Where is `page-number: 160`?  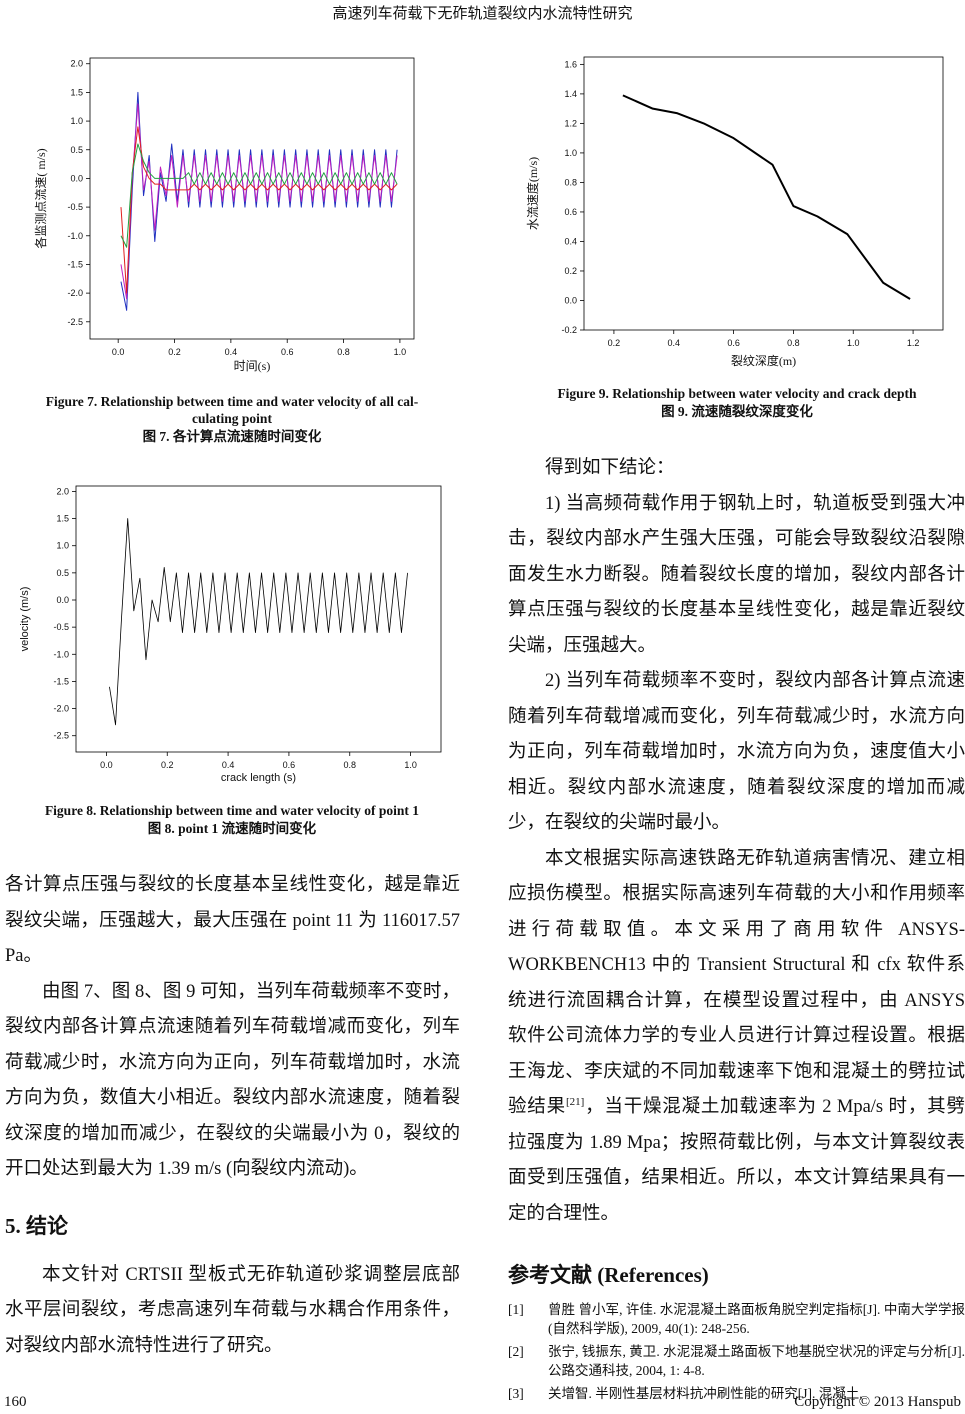
page-number: 160 is located at coordinates (15, 1402).